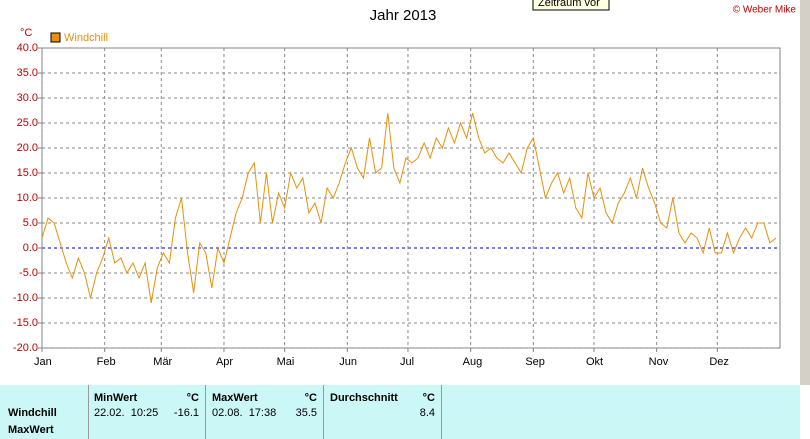 The height and width of the screenshot is (439, 810). I want to click on x-tick-label: Feb, so click(106, 362).